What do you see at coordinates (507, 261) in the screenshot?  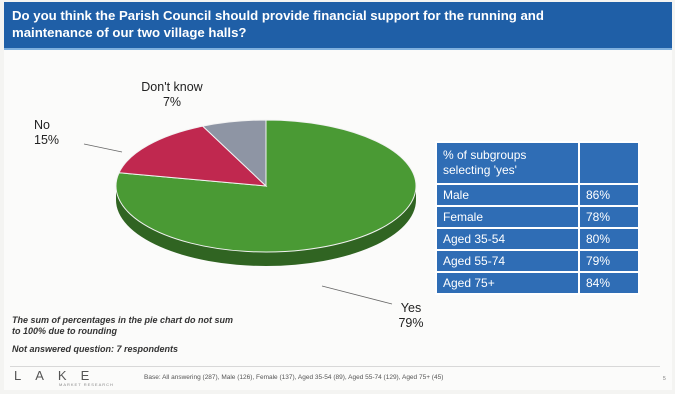 I see `subgroup-label: Aged 55-74` at bounding box center [507, 261].